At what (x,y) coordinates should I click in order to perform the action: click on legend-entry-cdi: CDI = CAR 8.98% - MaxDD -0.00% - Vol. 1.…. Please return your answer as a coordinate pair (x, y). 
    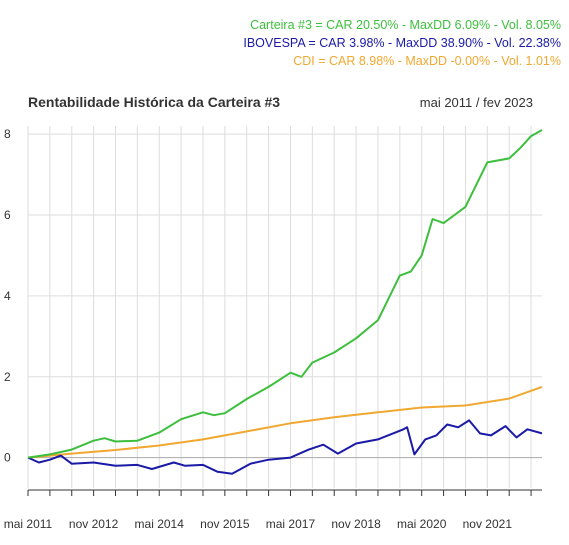
    Looking at the image, I should click on (427, 61).